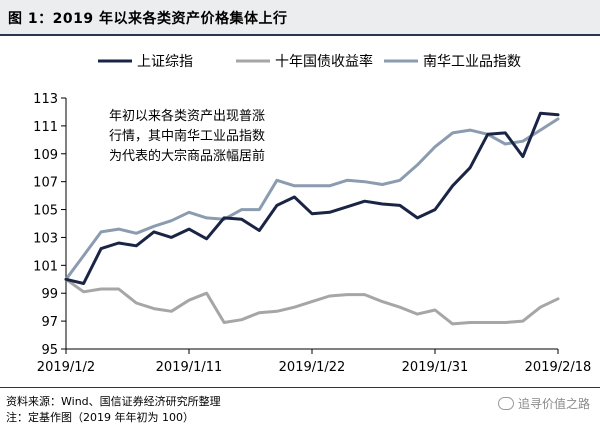 The image size is (600, 425). I want to click on header-rule, so click(300, 35).